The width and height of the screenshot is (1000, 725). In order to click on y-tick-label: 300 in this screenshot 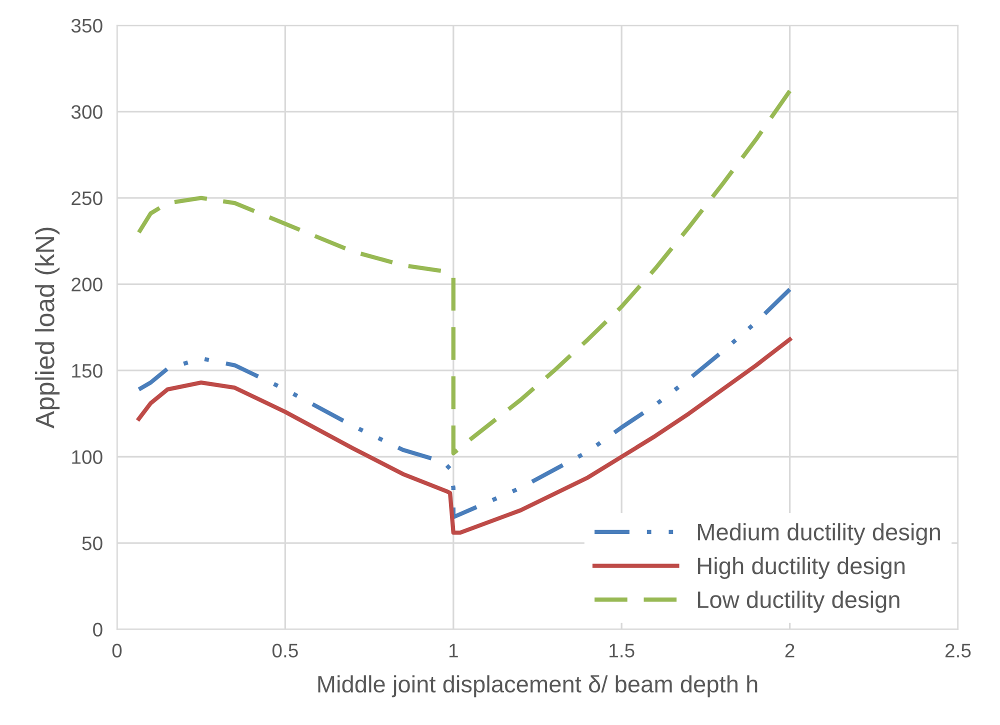, I will do `click(86, 112)`.